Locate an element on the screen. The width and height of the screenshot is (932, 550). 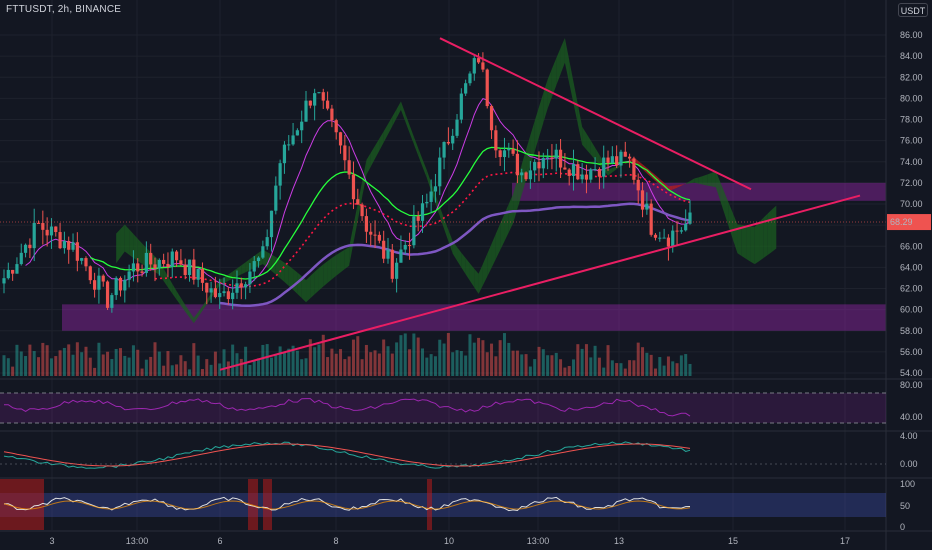
stoch-tick-2: 0 is located at coordinates (902, 527).